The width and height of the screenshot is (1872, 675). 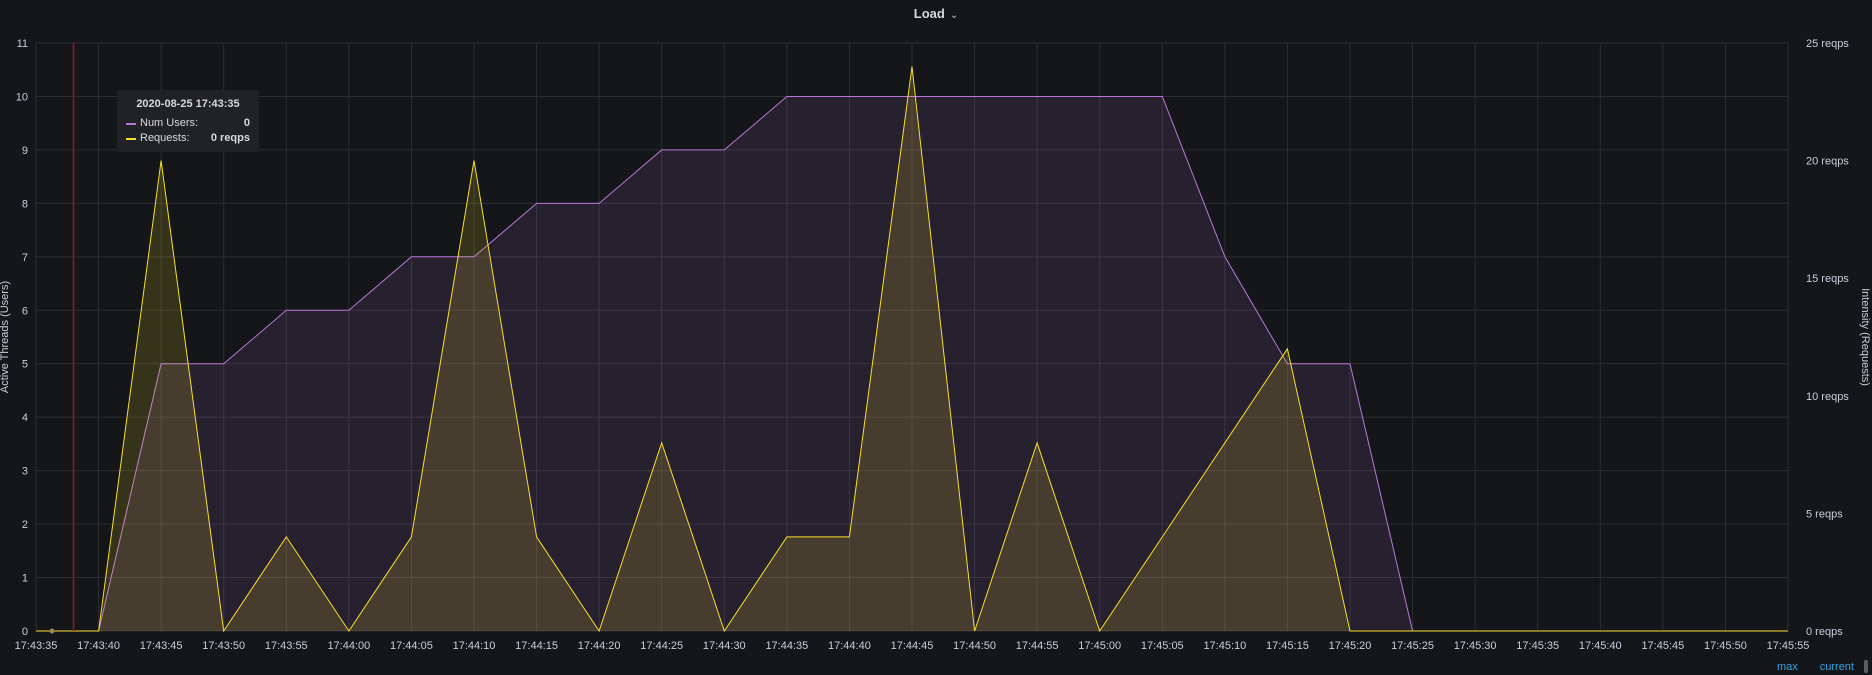 What do you see at coordinates (1836, 667) in the screenshot?
I see `legend-sort-current: current` at bounding box center [1836, 667].